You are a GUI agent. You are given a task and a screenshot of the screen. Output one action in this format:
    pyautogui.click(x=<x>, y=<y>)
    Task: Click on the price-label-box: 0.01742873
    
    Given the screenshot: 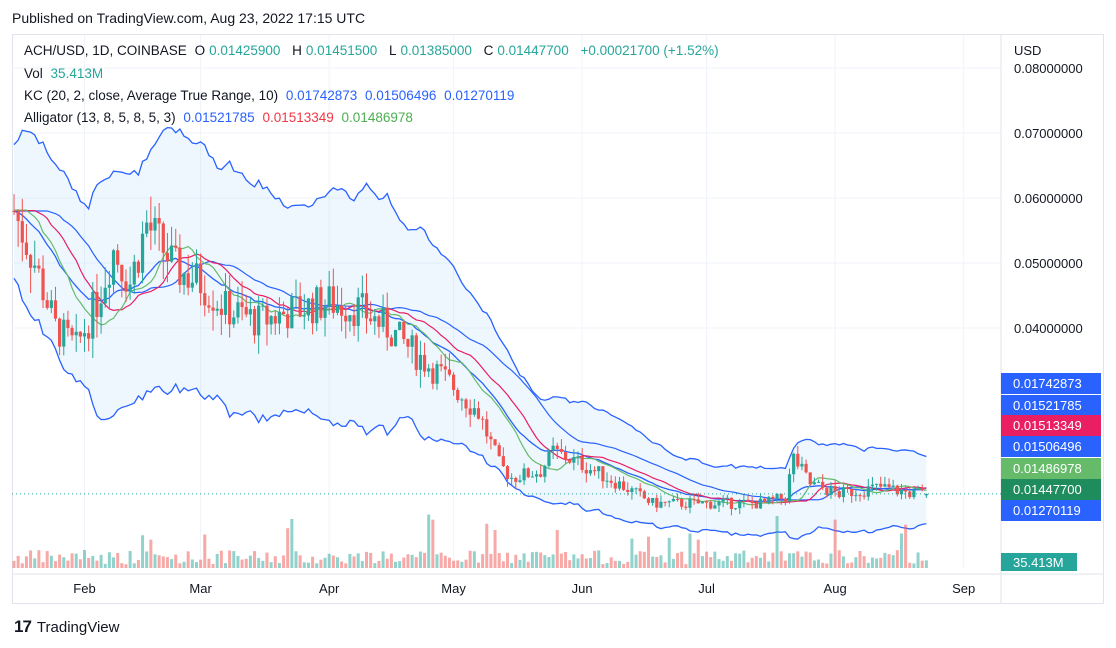 What is the action you would take?
    pyautogui.click(x=1051, y=383)
    